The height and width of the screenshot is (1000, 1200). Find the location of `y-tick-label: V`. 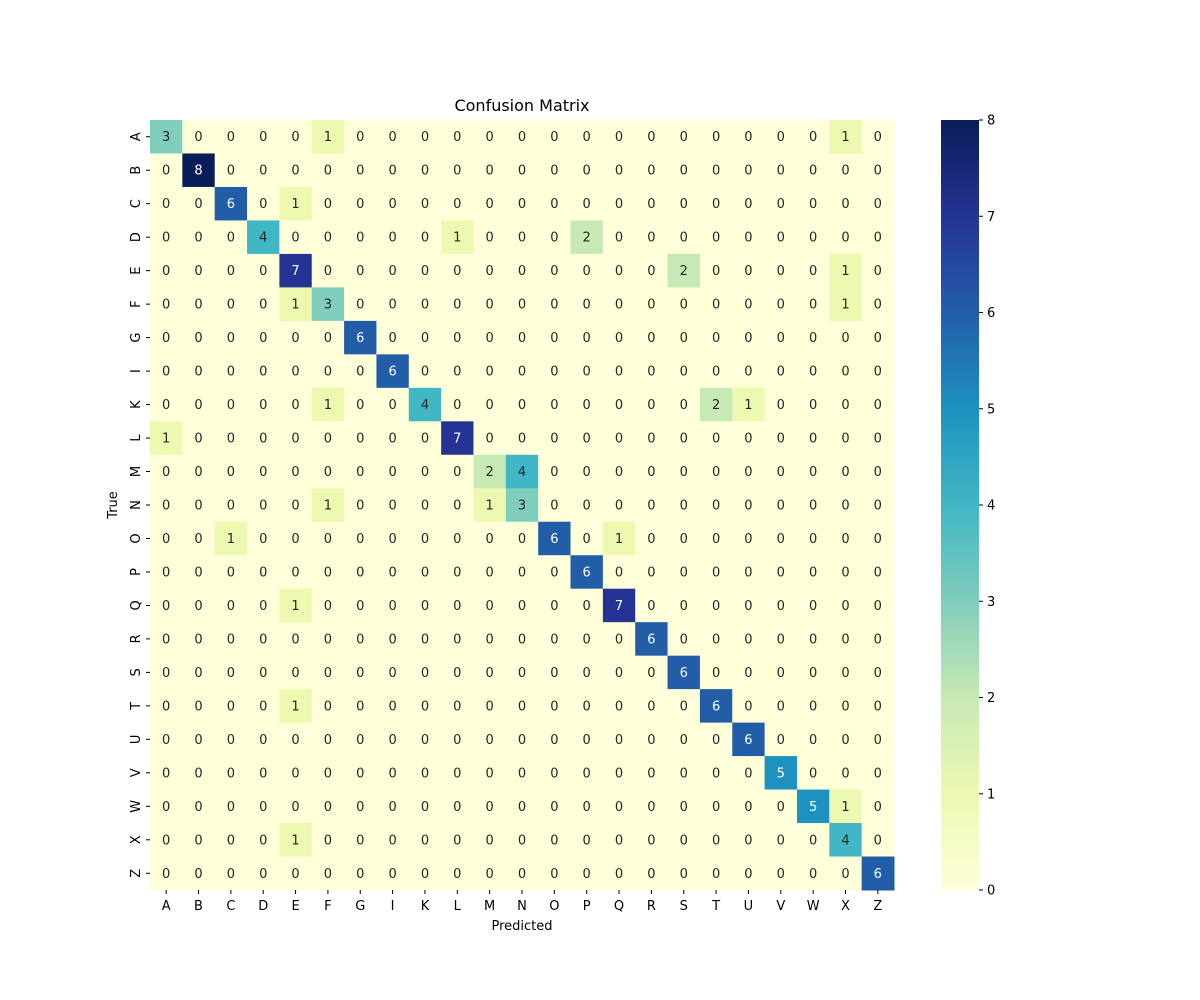

y-tick-label: V is located at coordinates (136, 772).